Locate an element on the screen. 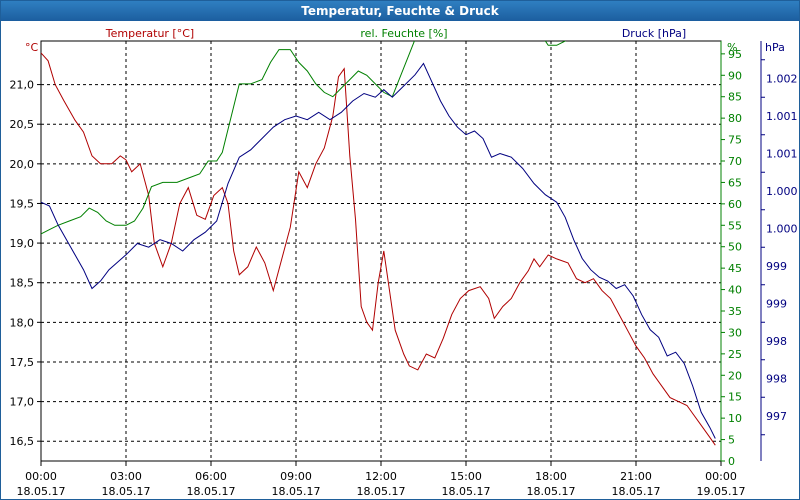  temperature-axis-label: Temperatur [°C] is located at coordinates (149, 33).